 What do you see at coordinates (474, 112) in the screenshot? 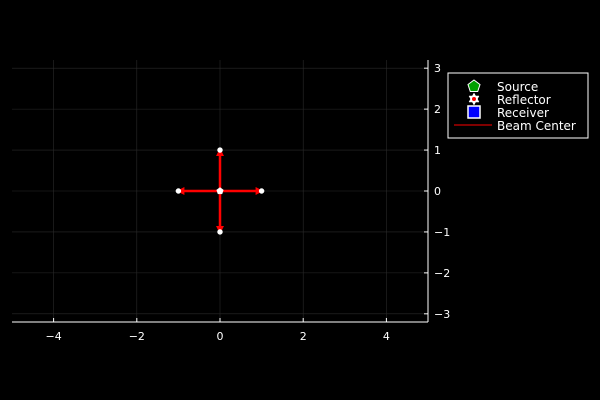
I see `legend-receiver-marker` at bounding box center [474, 112].